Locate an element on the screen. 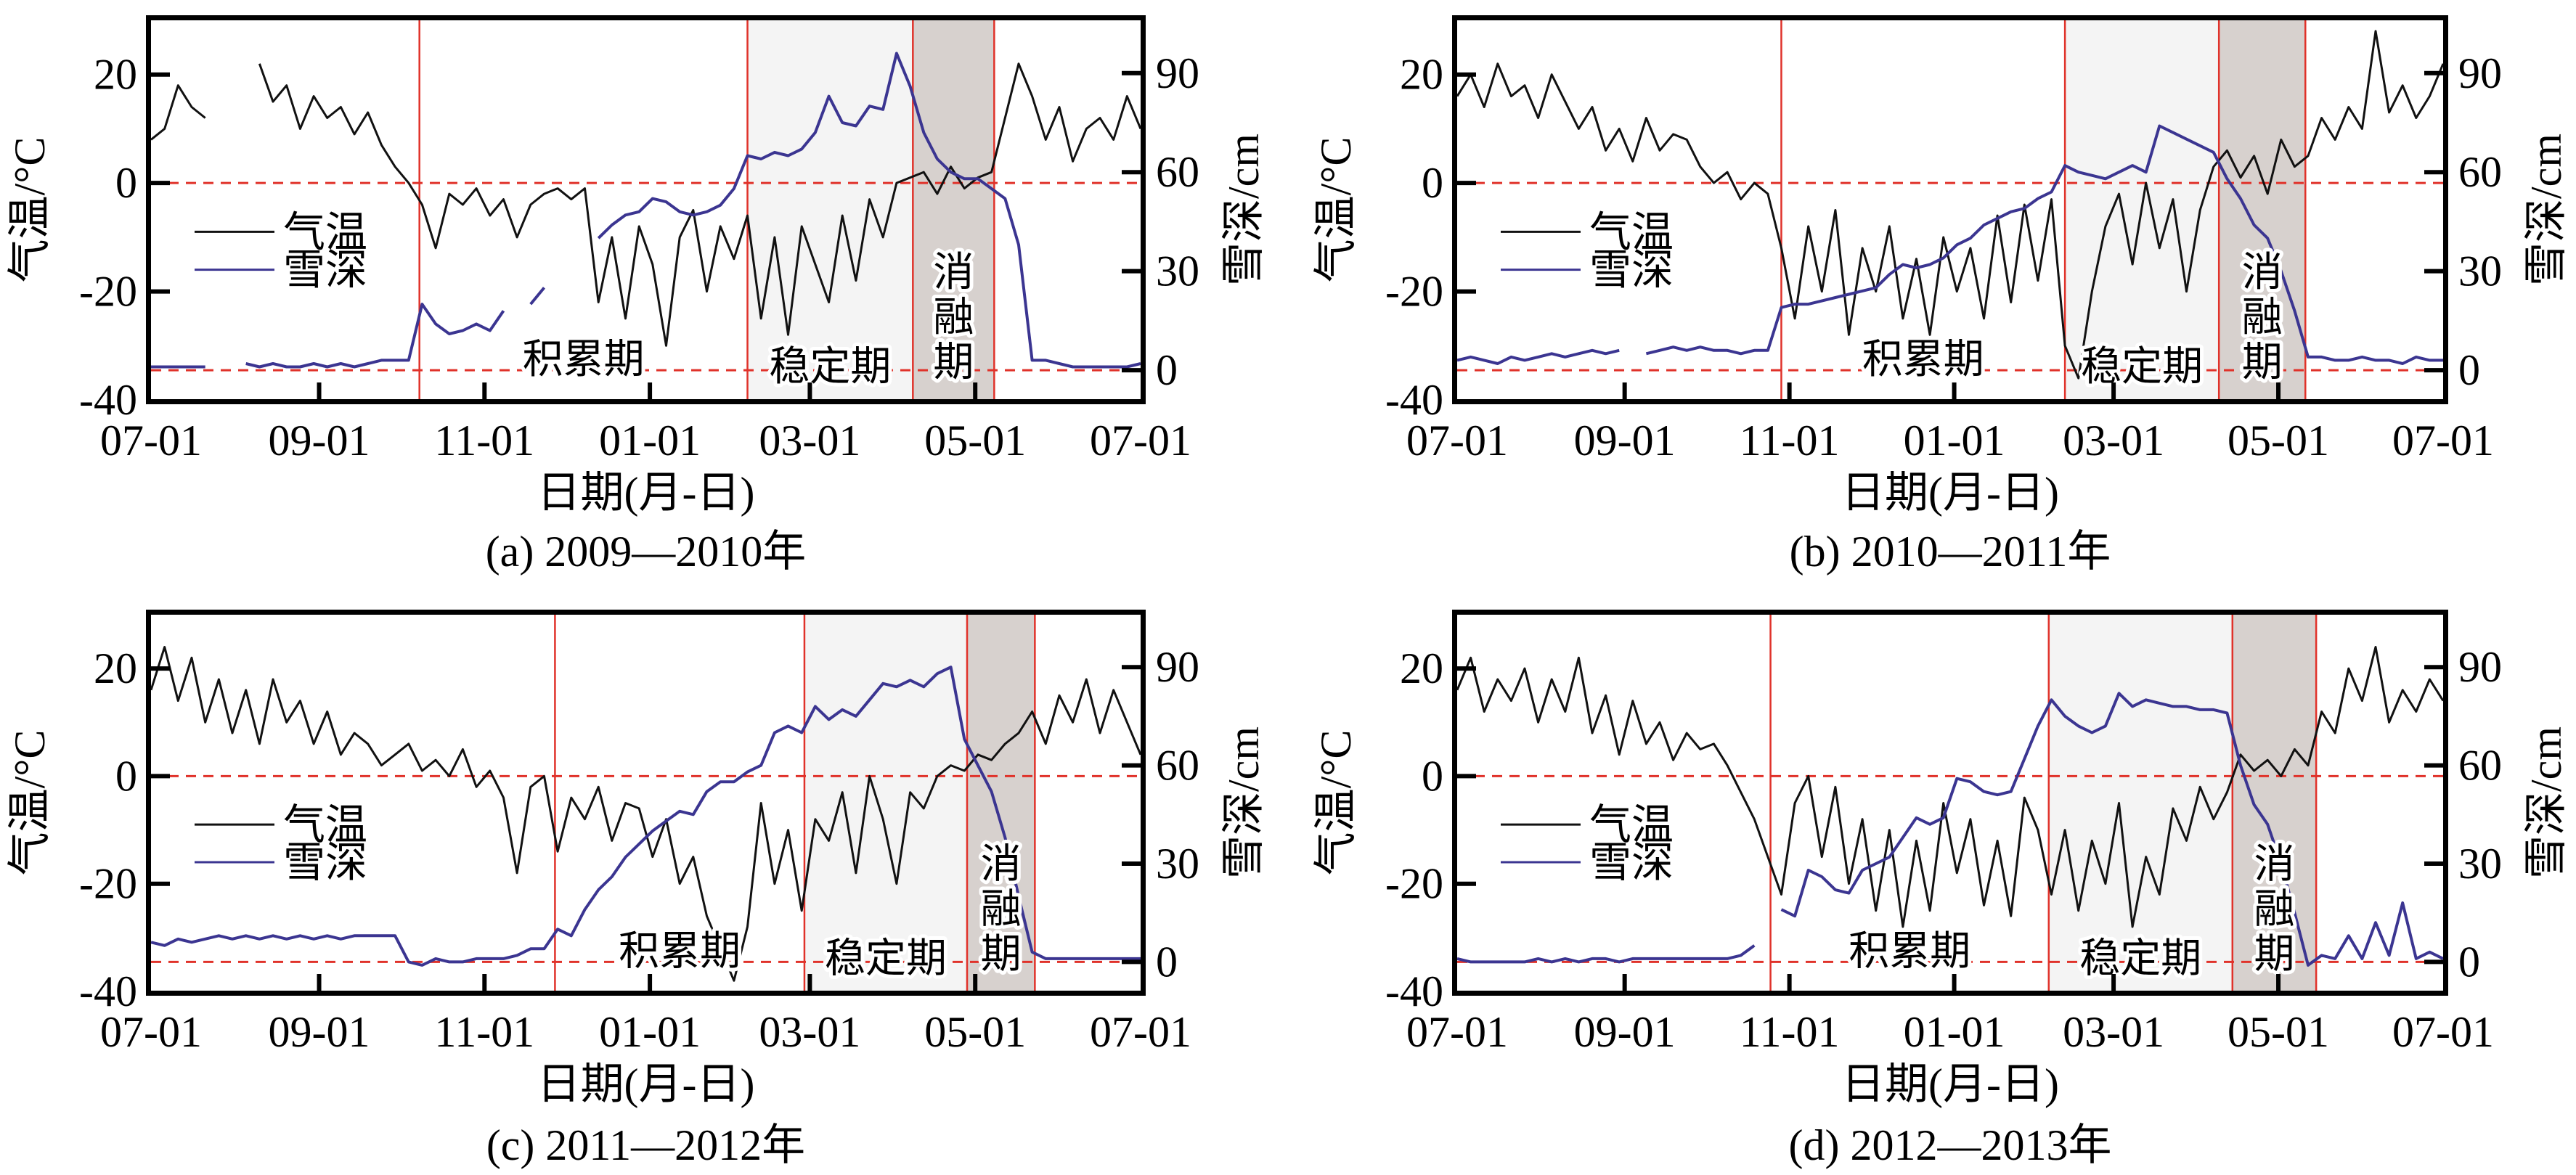 This screenshot has width=2576, height=1175. panel-caption: (c) 2011—2012年 is located at coordinates (645, 1145).